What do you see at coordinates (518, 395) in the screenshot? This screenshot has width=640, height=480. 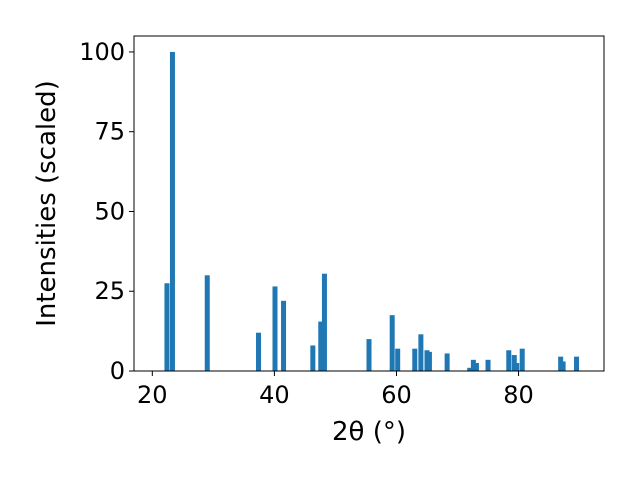 I see `x-tick-label: 80` at bounding box center [518, 395].